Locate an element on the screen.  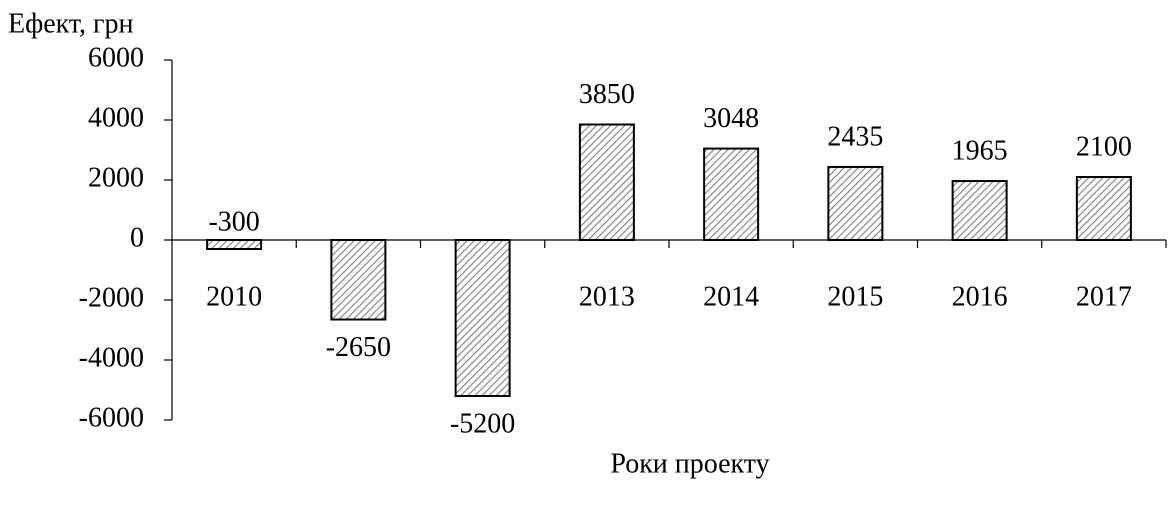
y-tick-label: -4000 is located at coordinates (111, 357).